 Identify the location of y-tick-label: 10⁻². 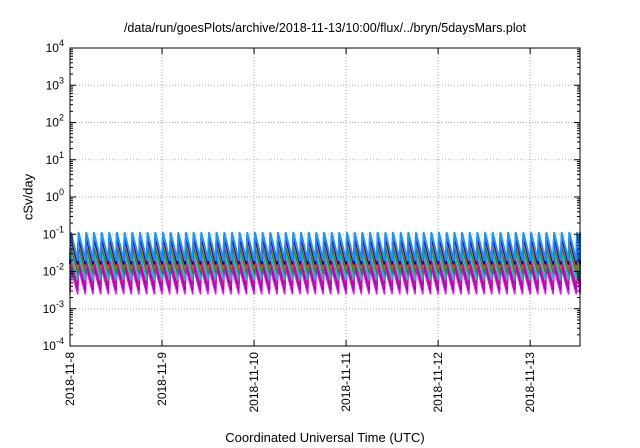
(53, 270).